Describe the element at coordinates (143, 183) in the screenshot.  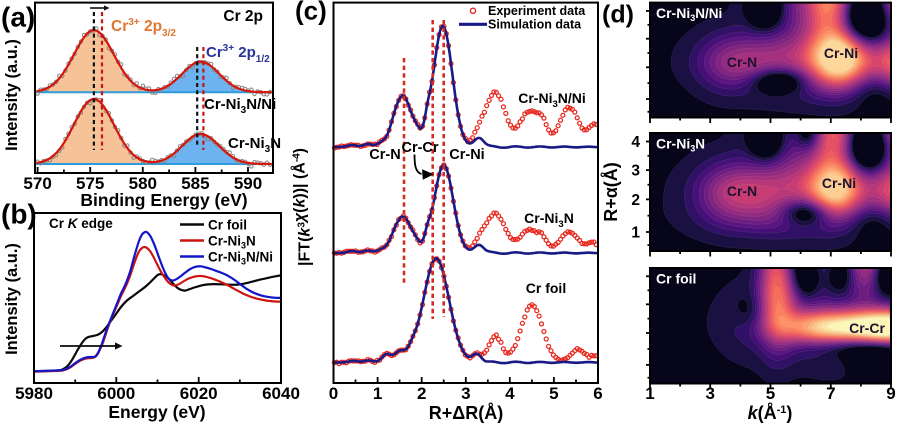
I see `svg-text: 580` at that location.